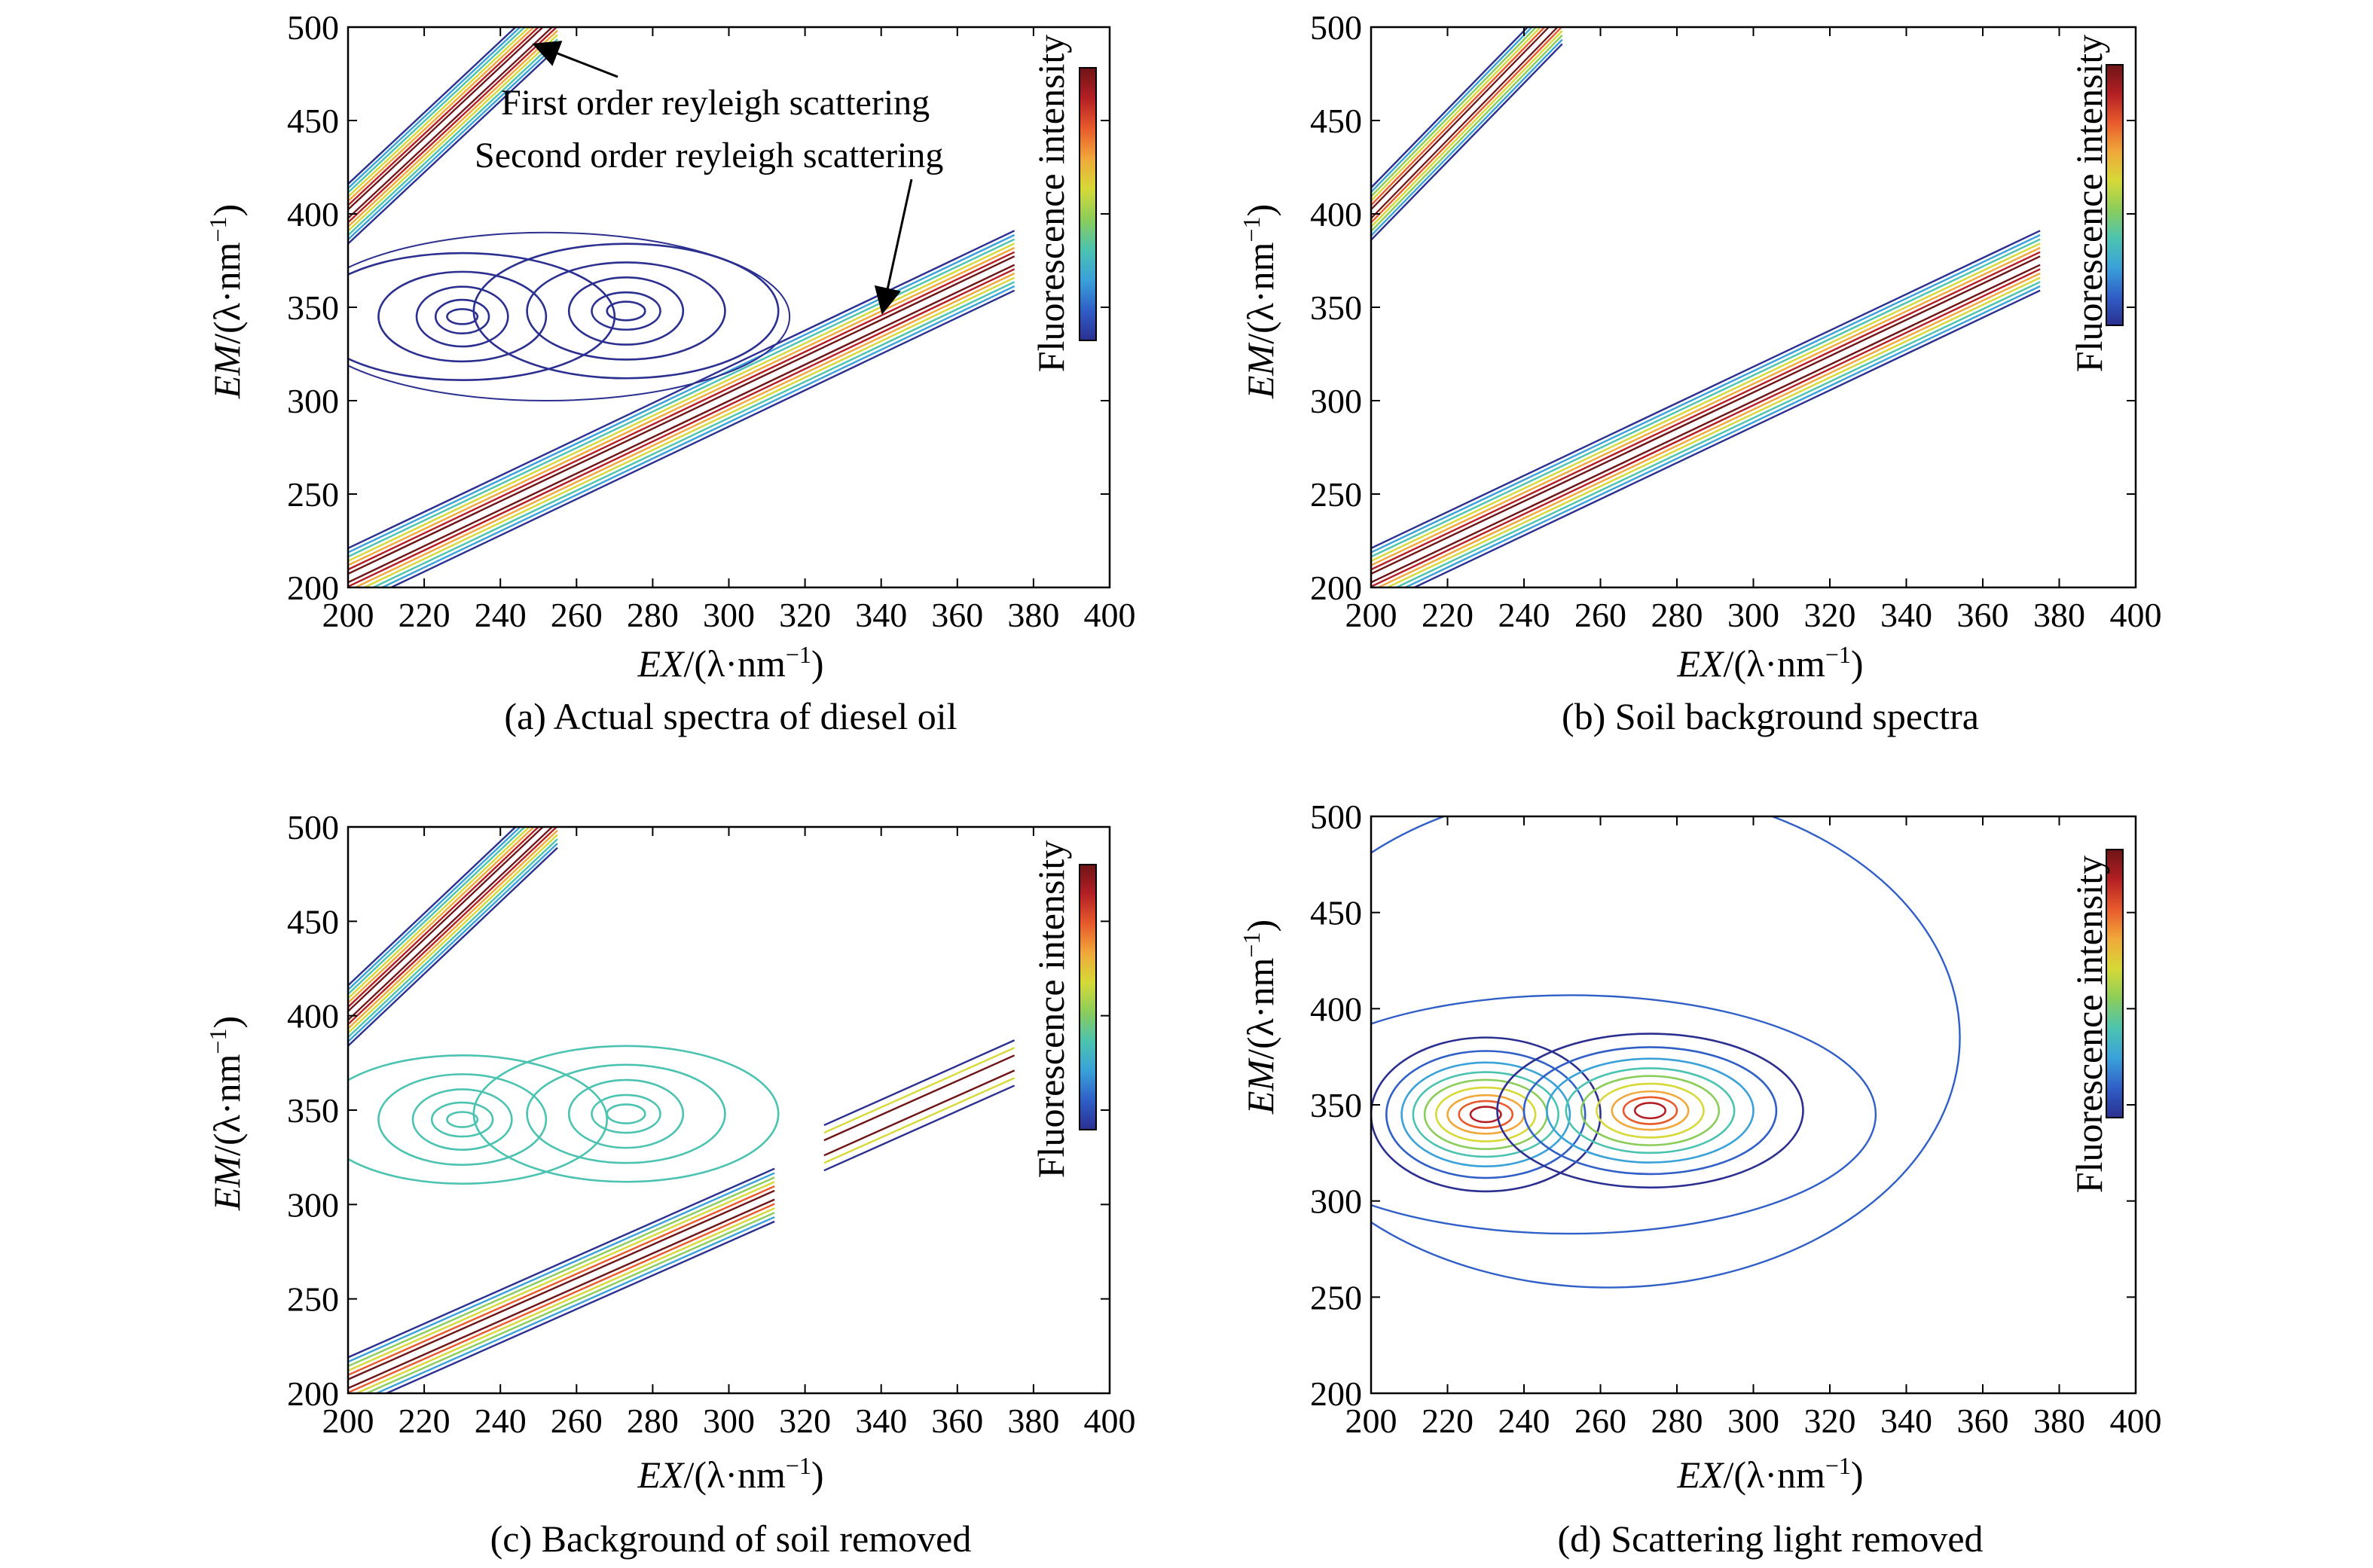 This screenshot has height=1568, width=2373. I want to click on xlabel-b-close: ), so click(1857, 663).